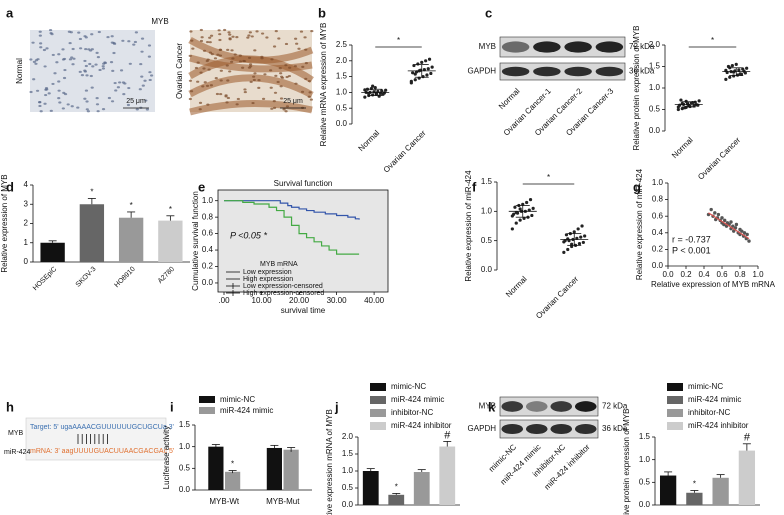 This screenshot has width=784, height=515. What do you see at coordinates (709, 412) in the screenshot?
I see `legend-label: inhibitor-NC` at bounding box center [709, 412].